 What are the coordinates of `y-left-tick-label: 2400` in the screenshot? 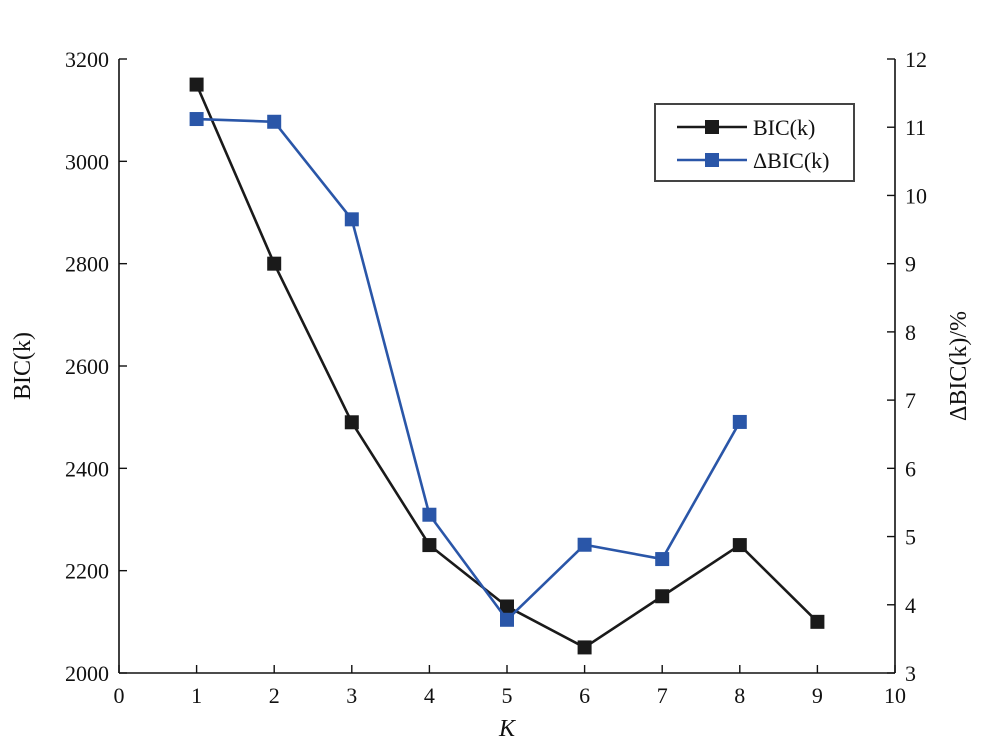 It's located at (87, 468).